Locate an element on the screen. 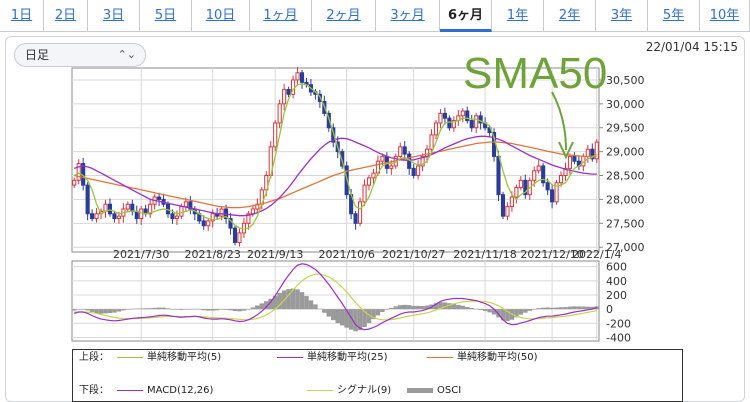 The width and height of the screenshot is (750, 402). tab-11: 3年 is located at coordinates (622, 16).